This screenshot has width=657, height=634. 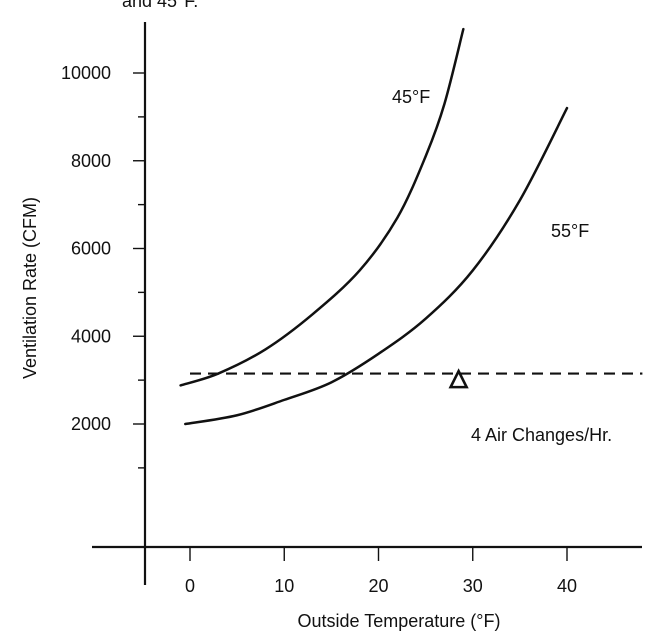 What do you see at coordinates (399, 621) in the screenshot?
I see `x-axis-label: Outside Temperature (°F)` at bounding box center [399, 621].